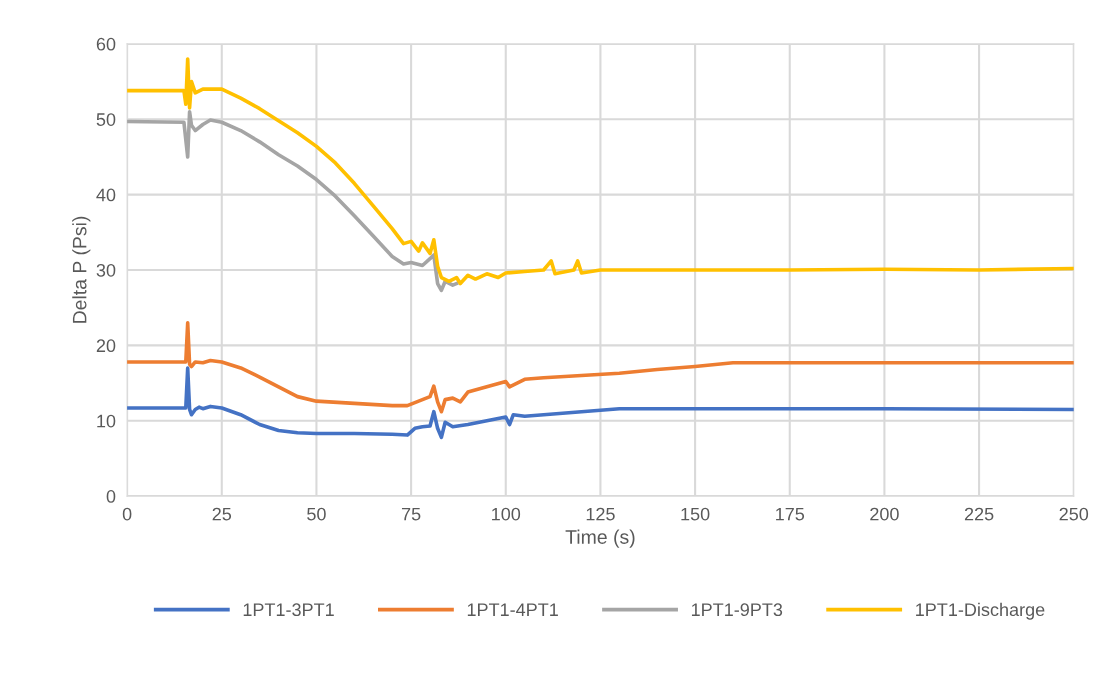  What do you see at coordinates (81, 269) in the screenshot?
I see `y-axis-title: Delta P (Psi)` at bounding box center [81, 269].